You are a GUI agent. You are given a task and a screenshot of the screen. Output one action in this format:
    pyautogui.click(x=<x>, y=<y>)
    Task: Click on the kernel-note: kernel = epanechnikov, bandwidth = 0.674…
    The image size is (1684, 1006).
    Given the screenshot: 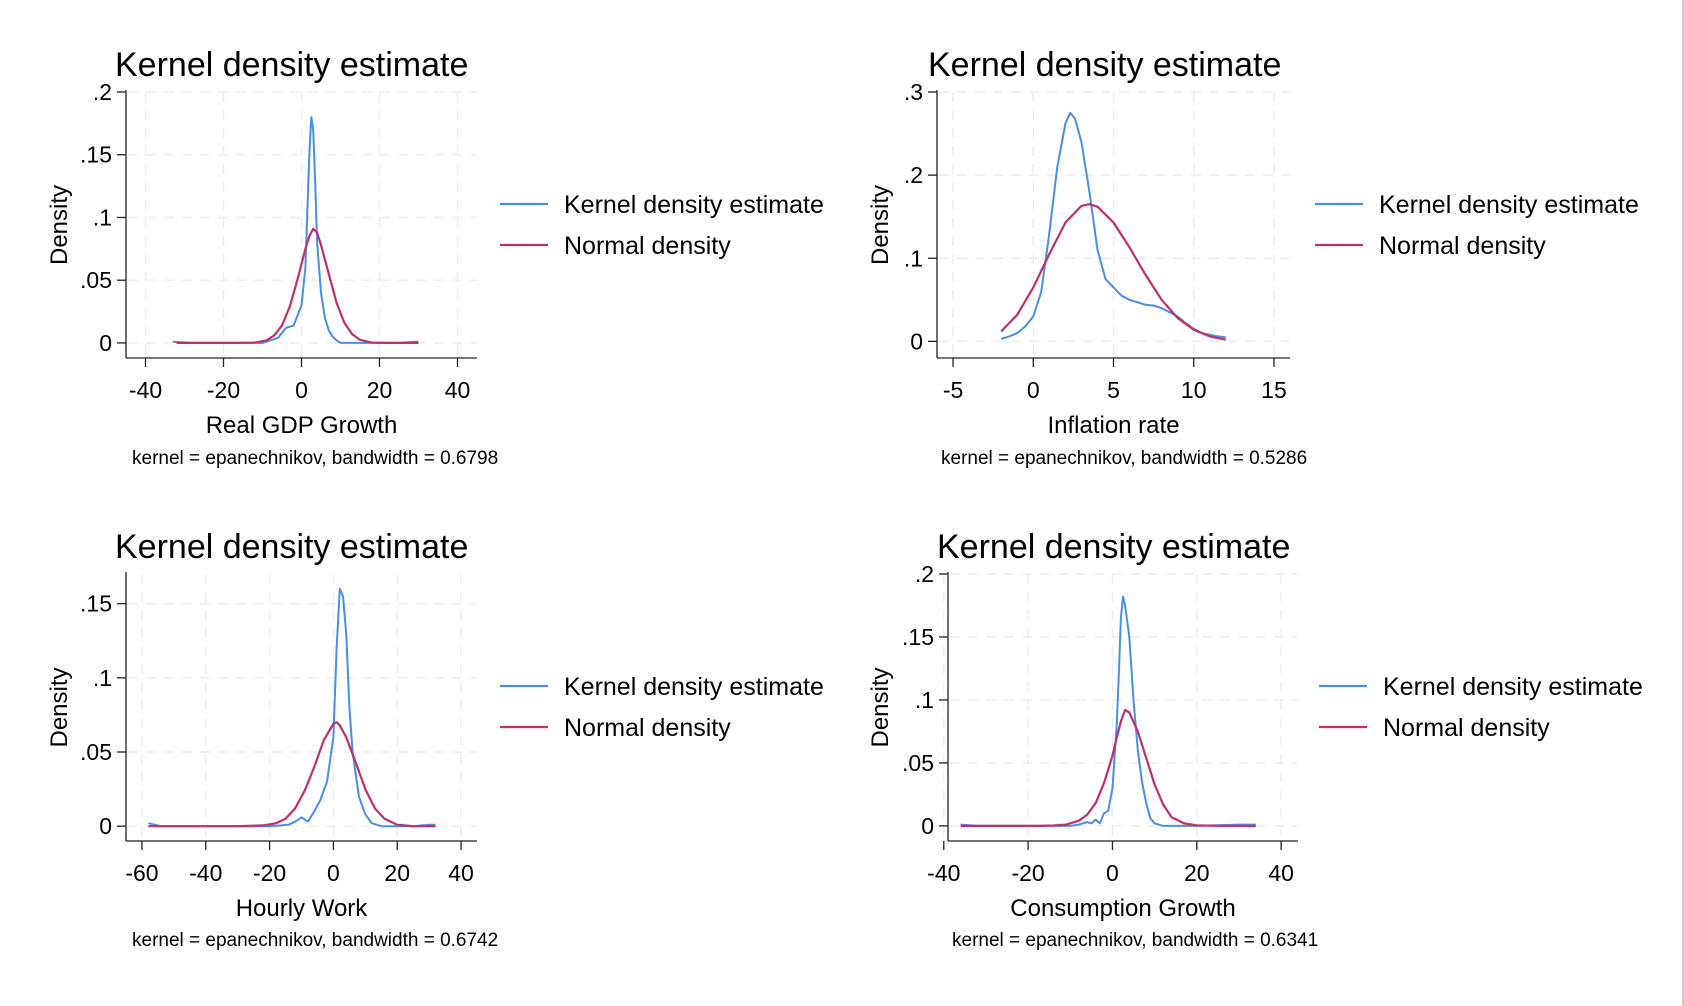 What is the action you would take?
    pyautogui.click(x=315, y=940)
    